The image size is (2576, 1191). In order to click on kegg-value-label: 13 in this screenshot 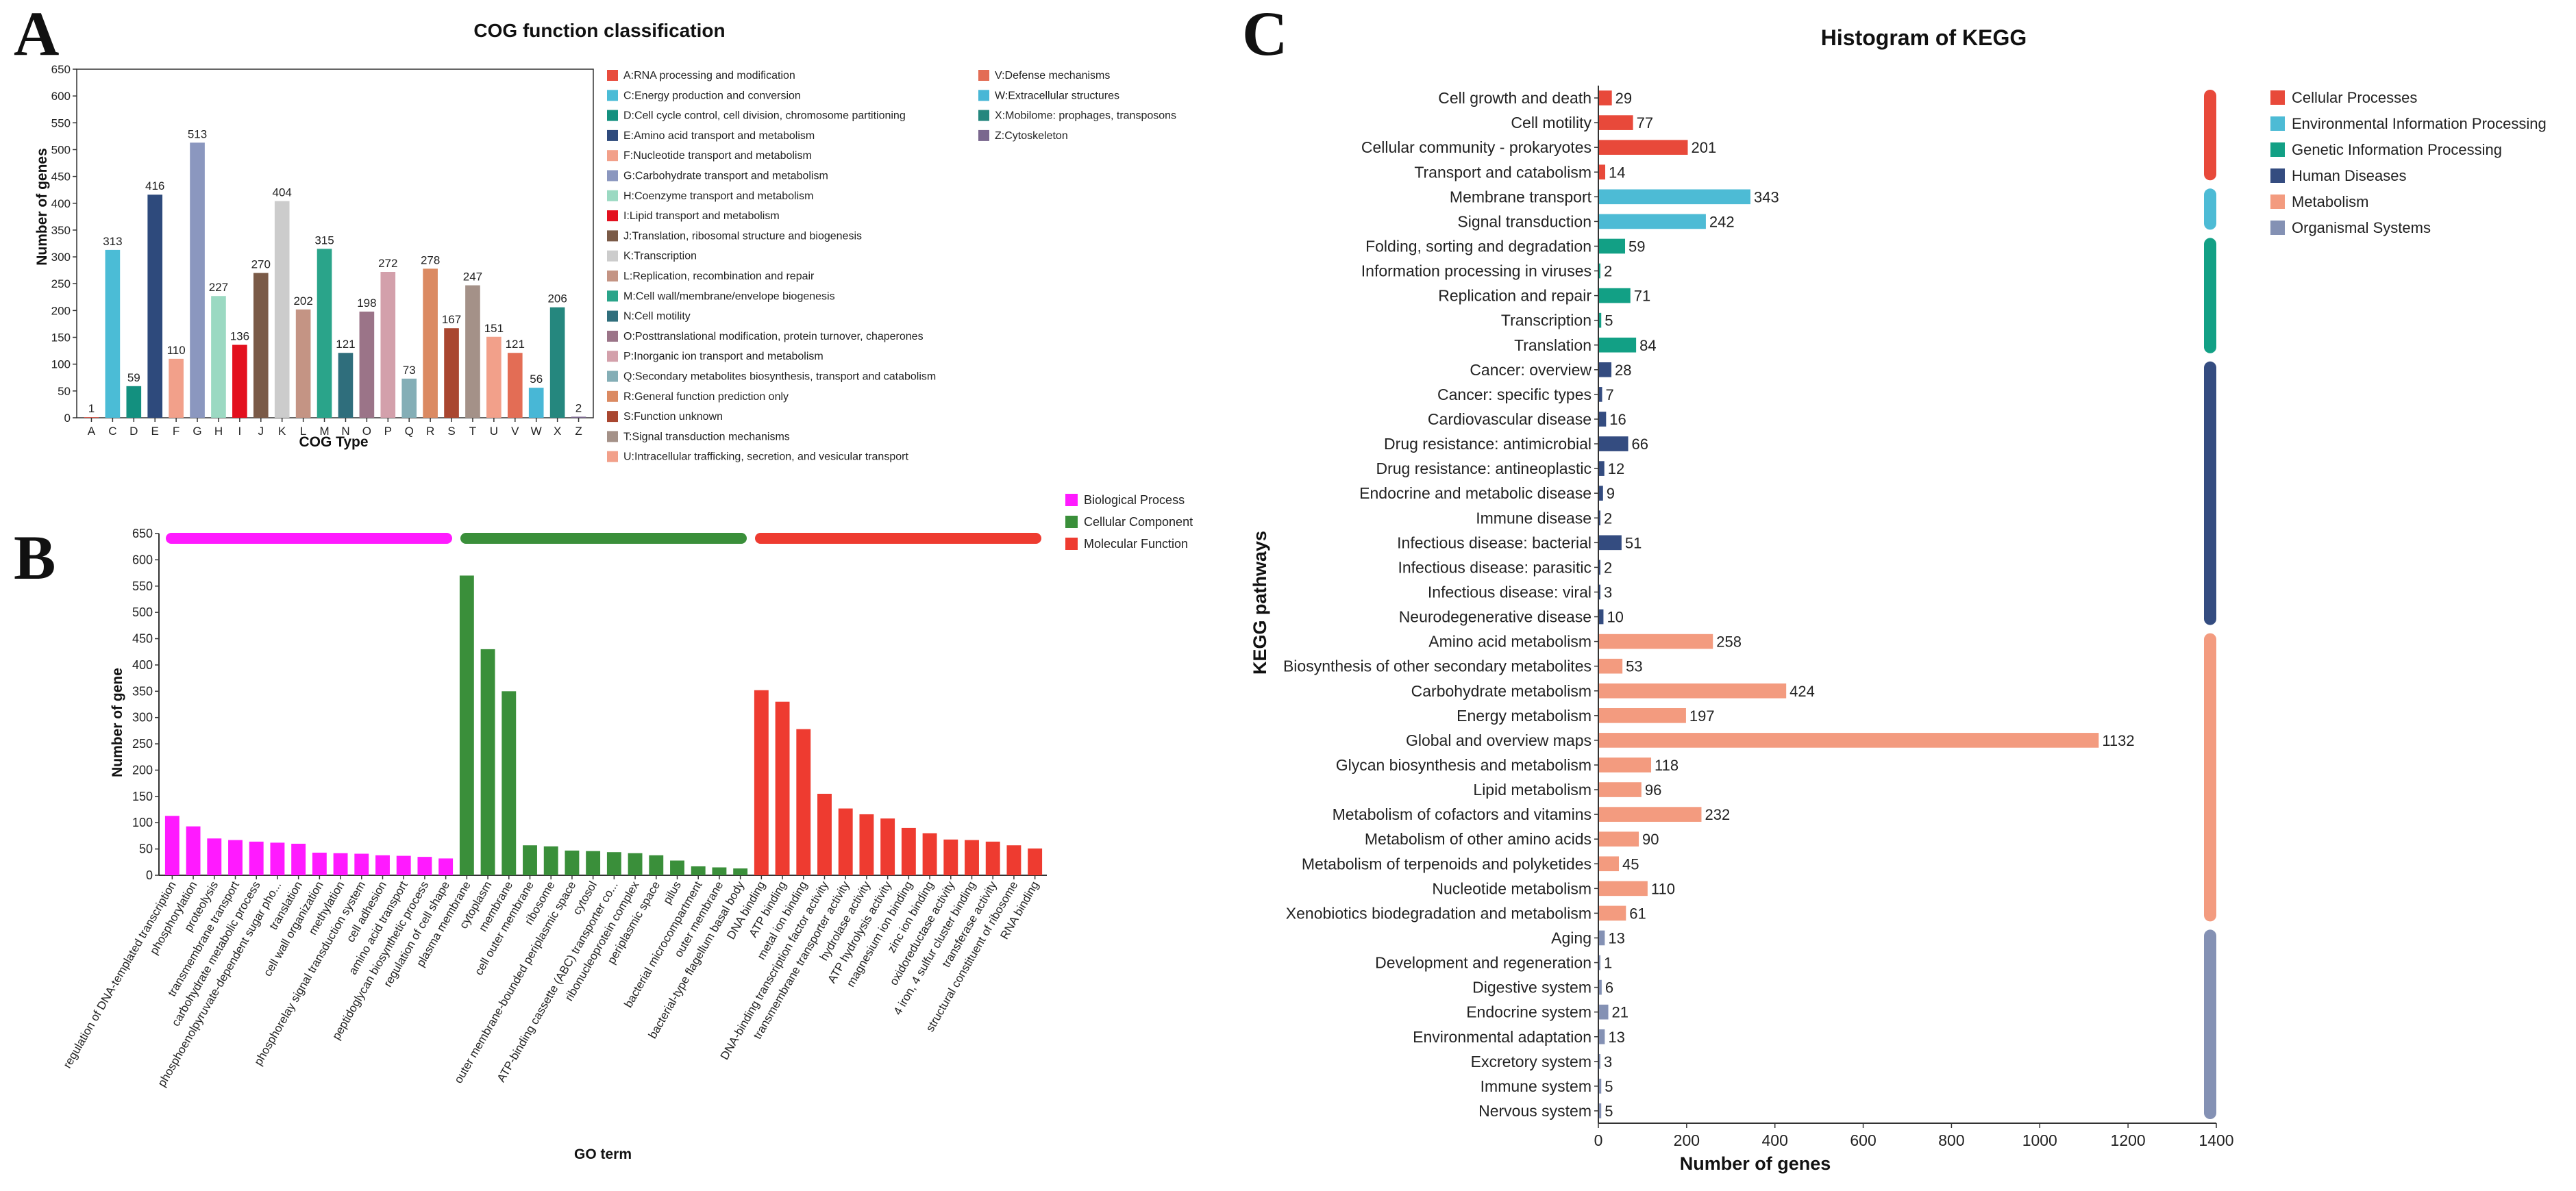, I will do `click(1616, 1037)`.